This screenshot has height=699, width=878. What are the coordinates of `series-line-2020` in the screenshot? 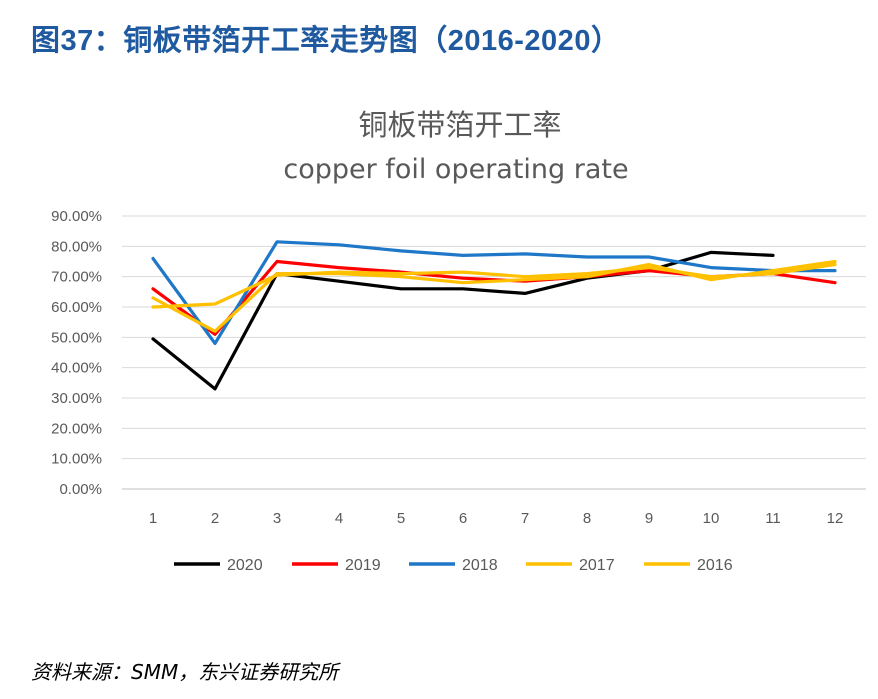 It's located at (463, 320).